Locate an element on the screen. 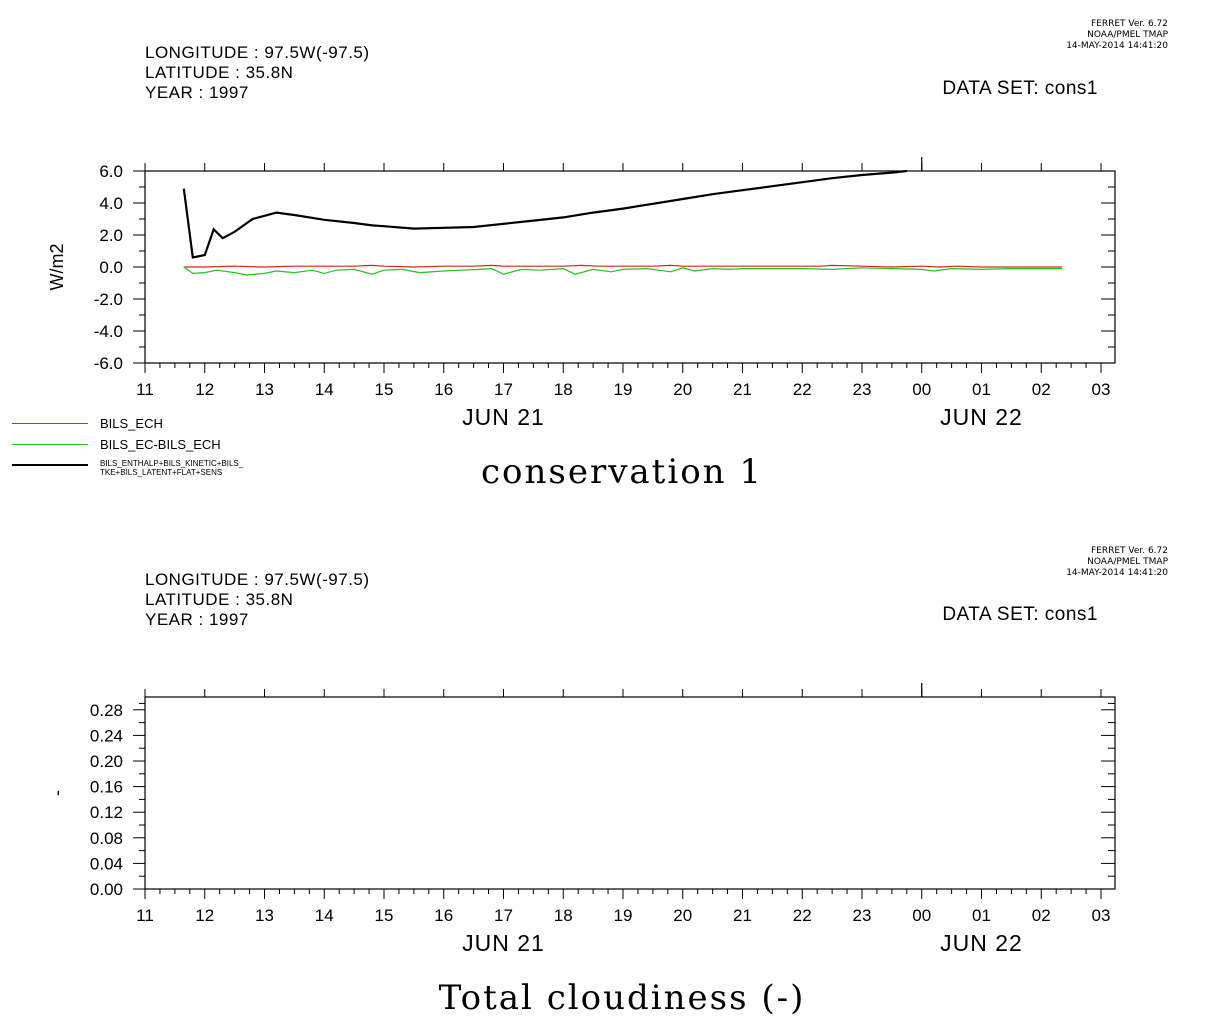  panel1-longitude: LONGITUDE : 97.5W(-97.5) is located at coordinates (257, 52).